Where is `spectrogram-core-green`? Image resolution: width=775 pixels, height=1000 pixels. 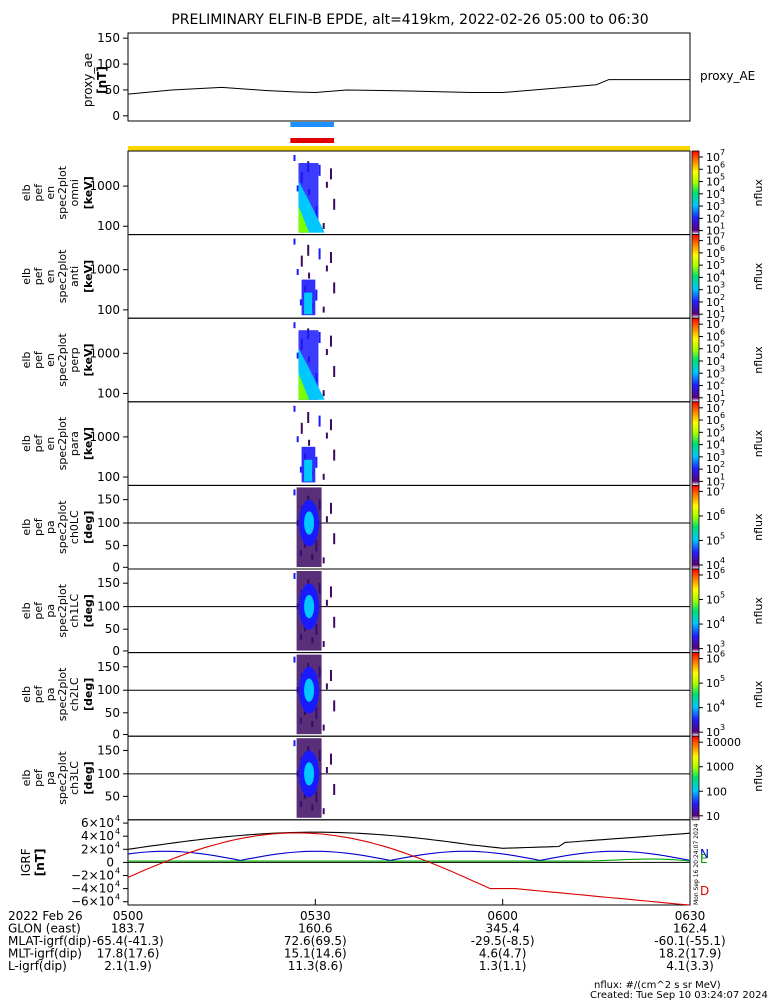 spectrogram-core-green is located at coordinates (304, 386).